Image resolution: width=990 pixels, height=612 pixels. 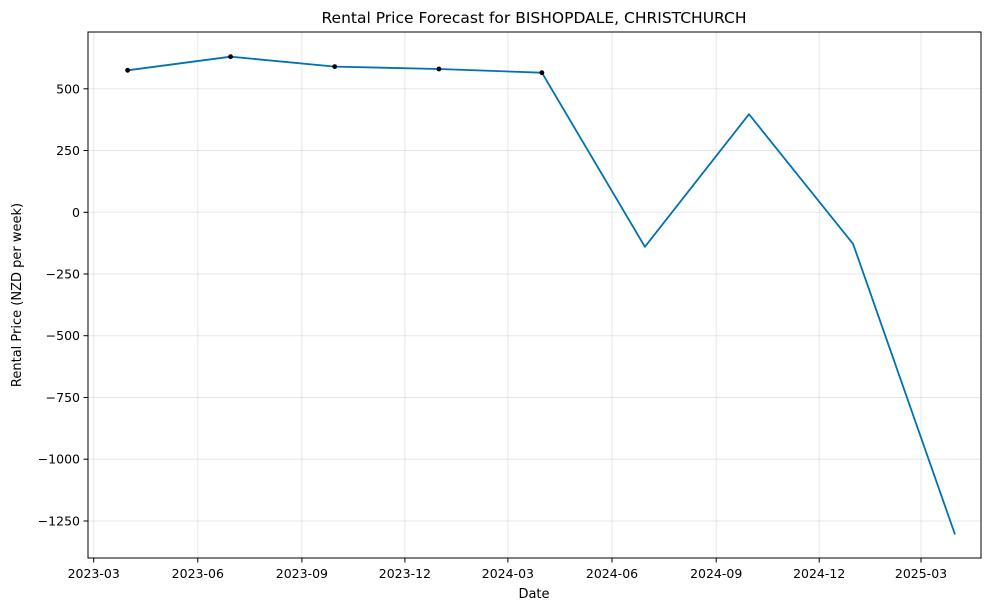 I want to click on y-axis-label: Rental Price (NZD per week), so click(x=17, y=295).